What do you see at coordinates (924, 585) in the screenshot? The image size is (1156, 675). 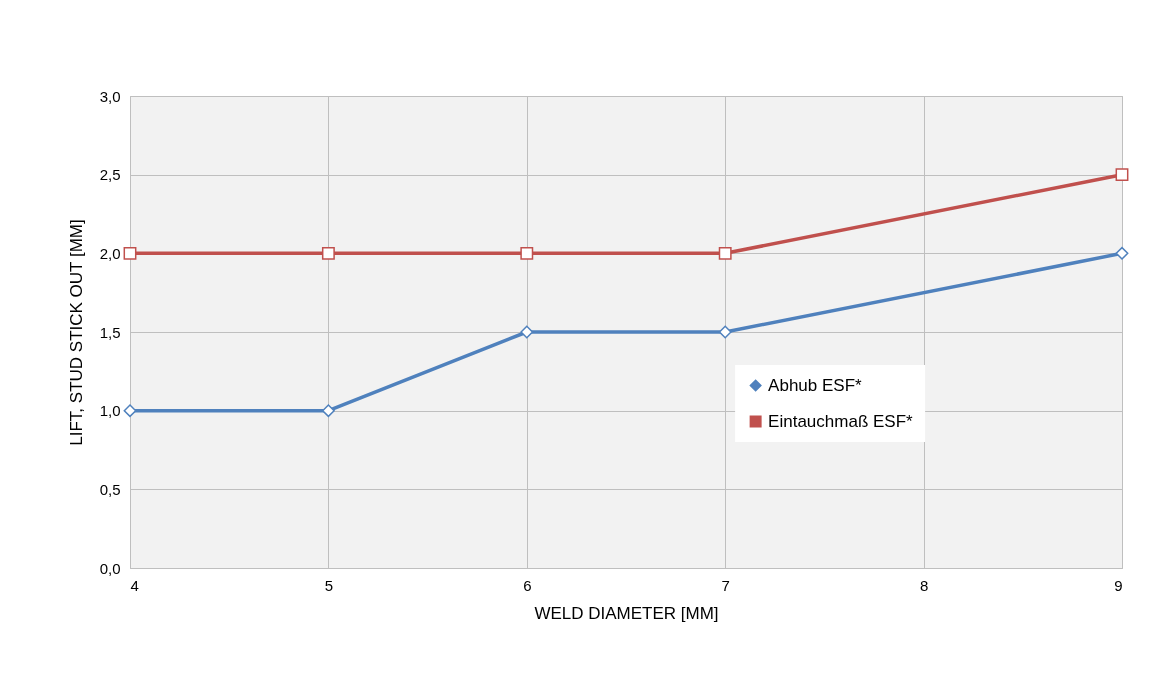 I see `x-tick-label: 8` at bounding box center [924, 585].